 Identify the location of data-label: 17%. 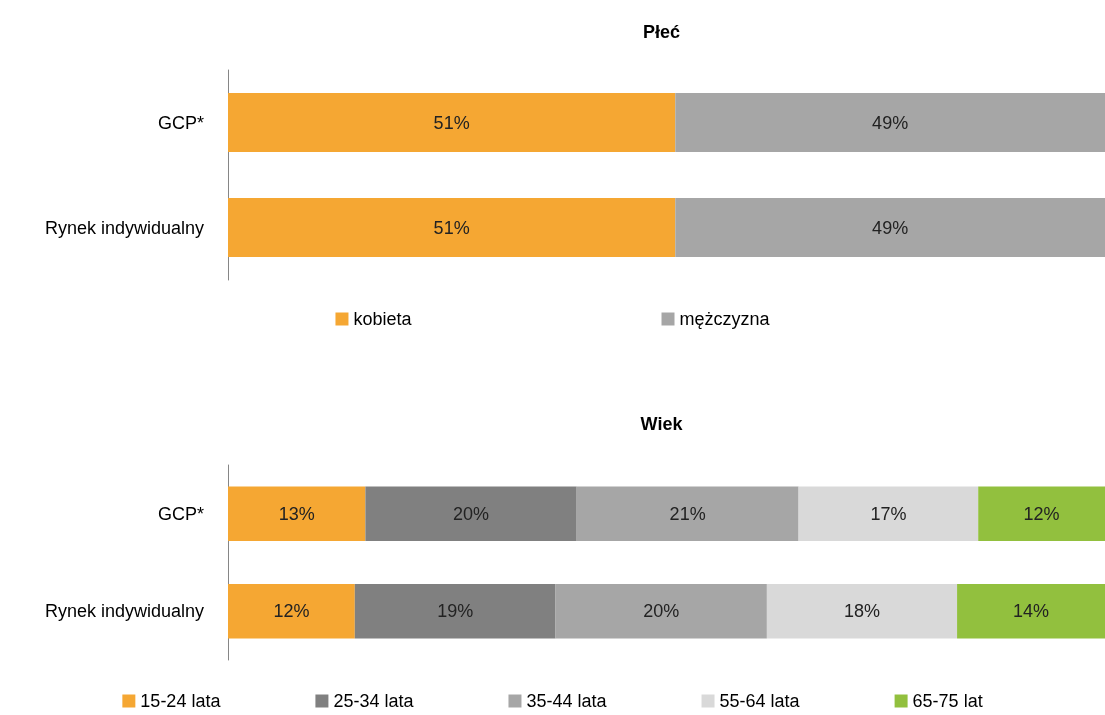
(888, 513).